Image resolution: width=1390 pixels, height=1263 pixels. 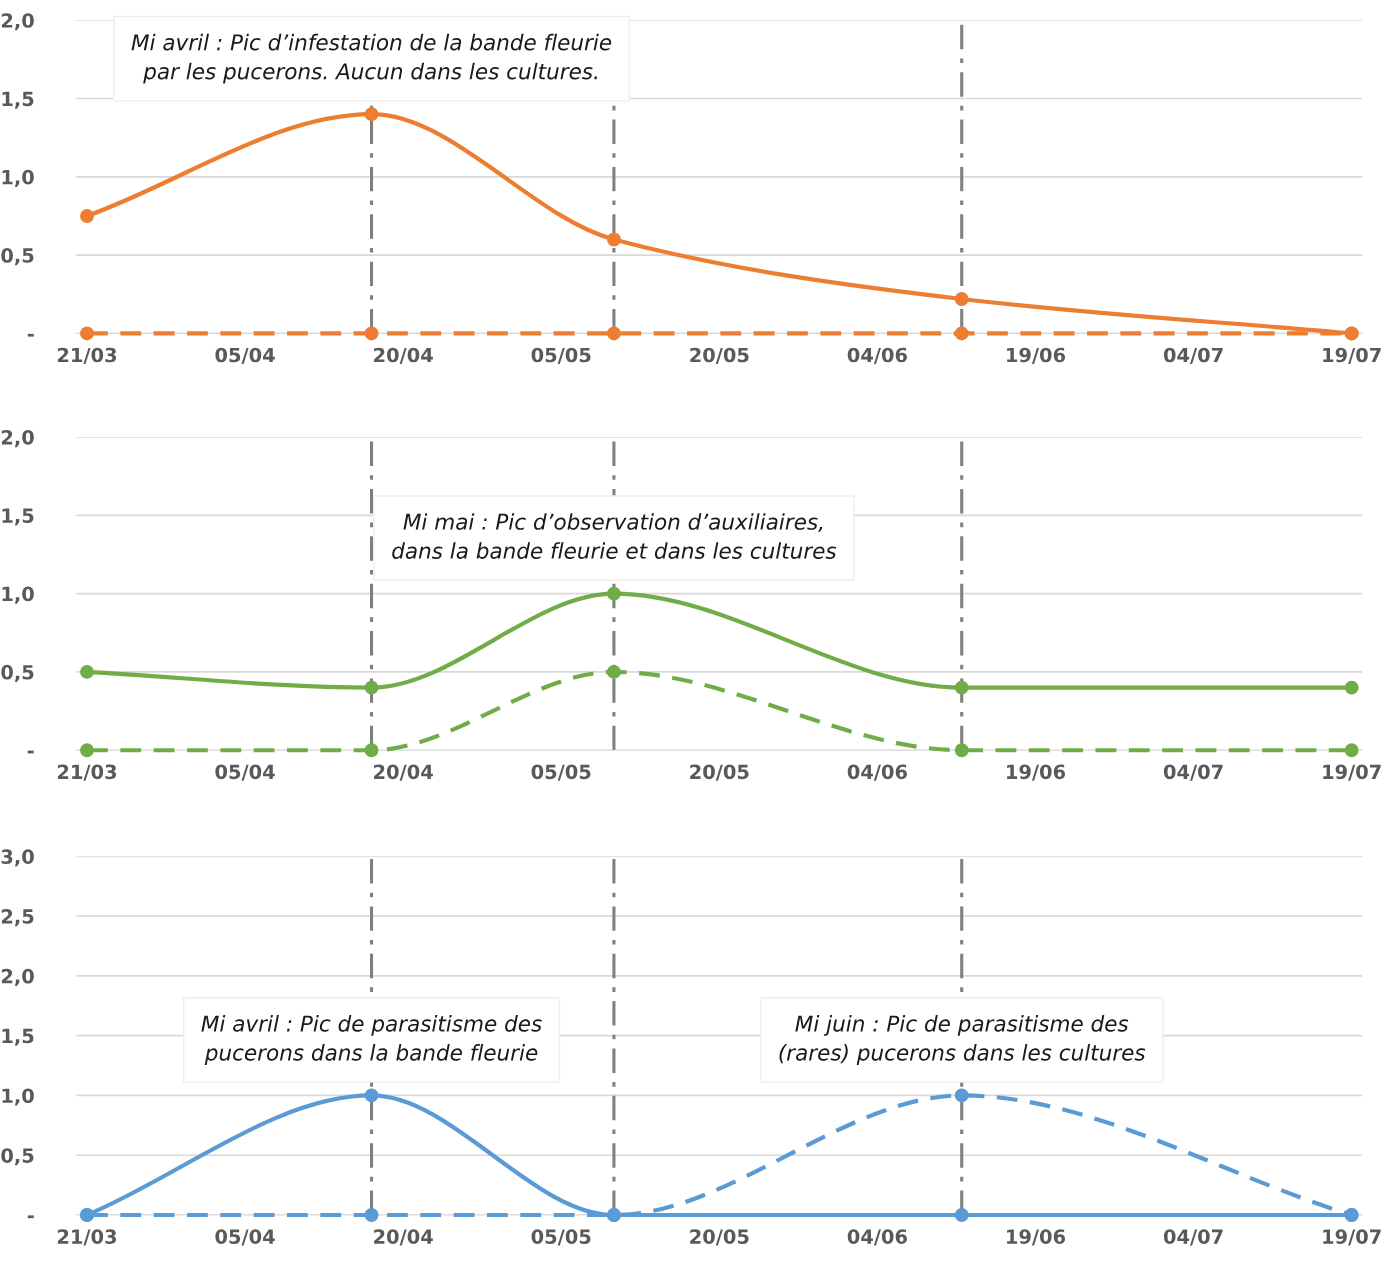 I want to click on annotation: Mi juin : Pic de parasitisme des (rares) pucerons dans les cultures, so click(x=962, y=1040).